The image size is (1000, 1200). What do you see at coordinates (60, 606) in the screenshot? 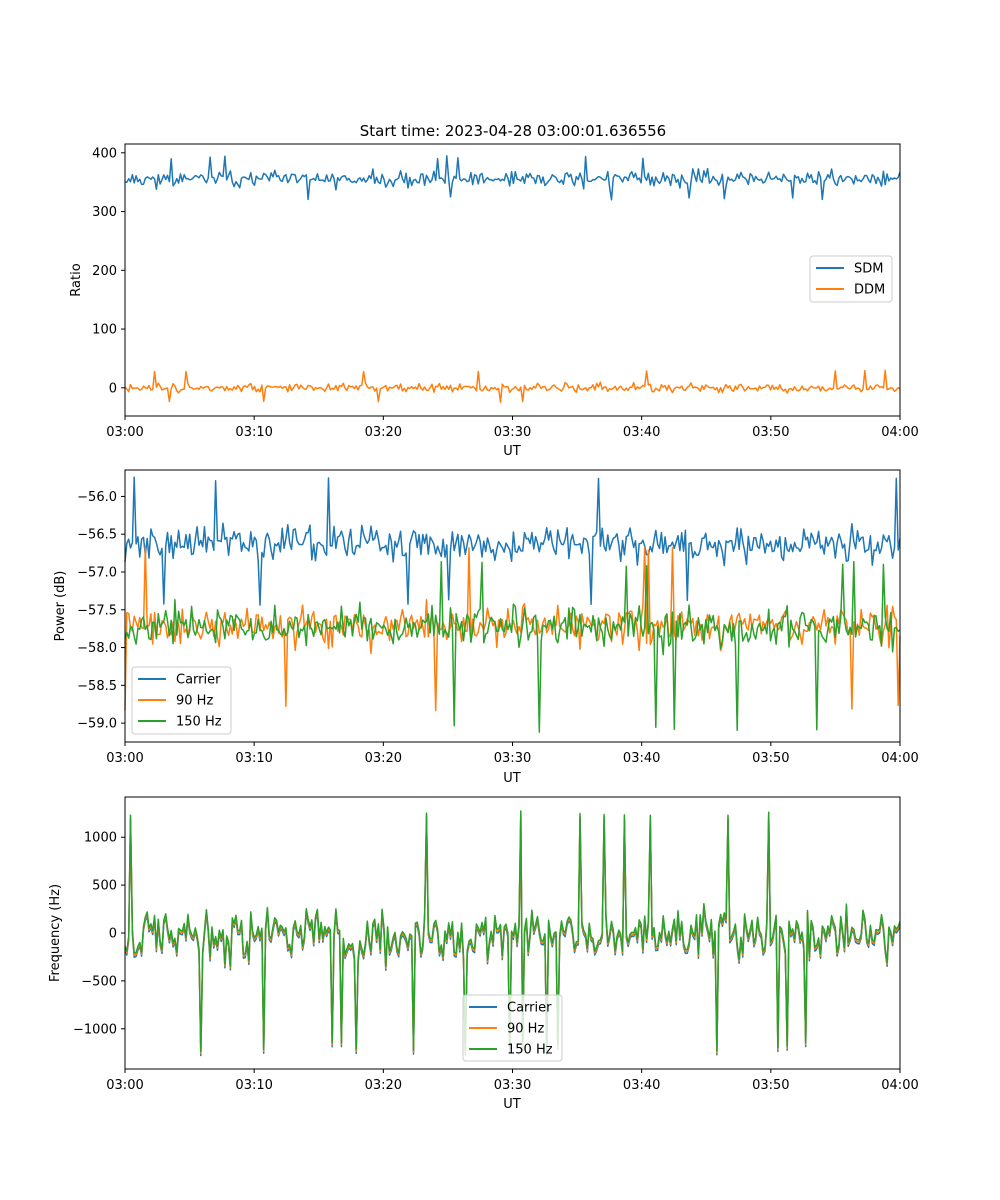
I see `y-axis-label: Power (dB)` at bounding box center [60, 606].